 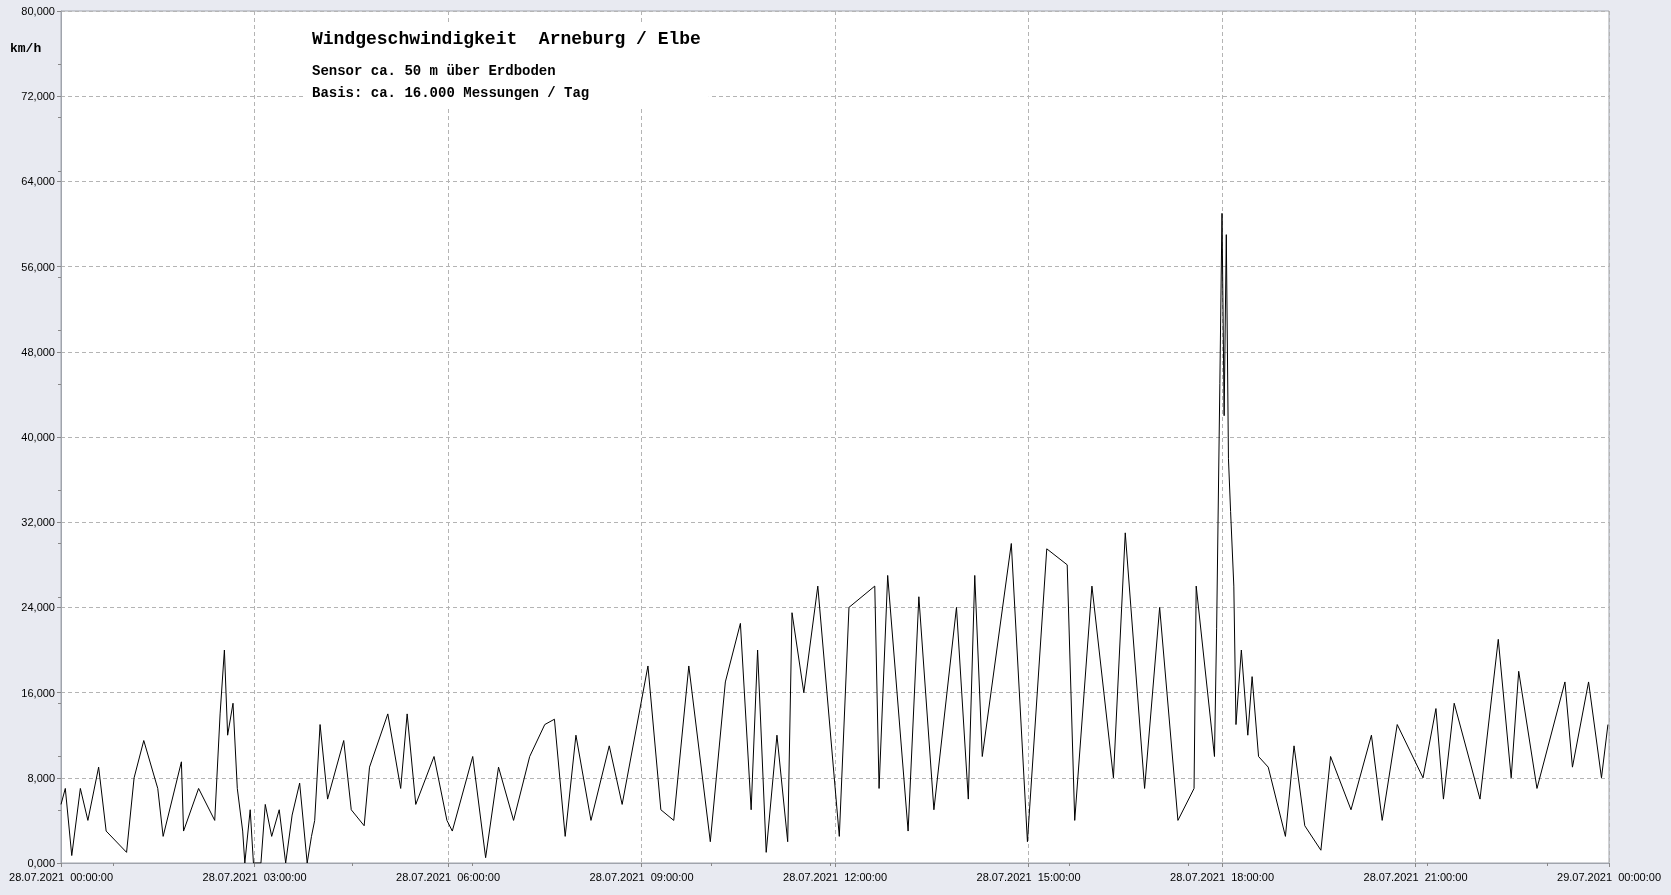 What do you see at coordinates (451, 82) in the screenshot?
I see `text: Sensor ca. 50 m über Erdboden Basis: ca. 16.000 Messungen / Tag` at bounding box center [451, 82].